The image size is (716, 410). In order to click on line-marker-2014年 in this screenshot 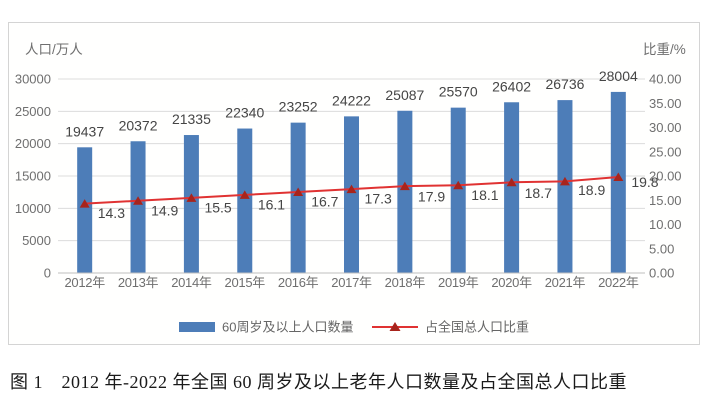, I will do `click(191, 197)`.